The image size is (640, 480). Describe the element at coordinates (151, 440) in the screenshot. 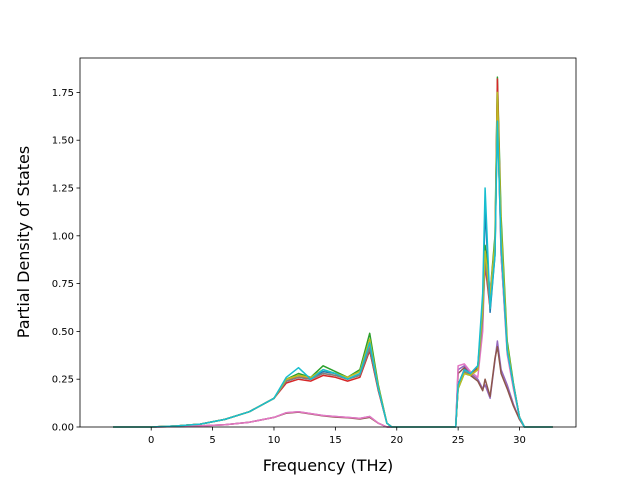

I see `x-tick-label: 0` at that location.